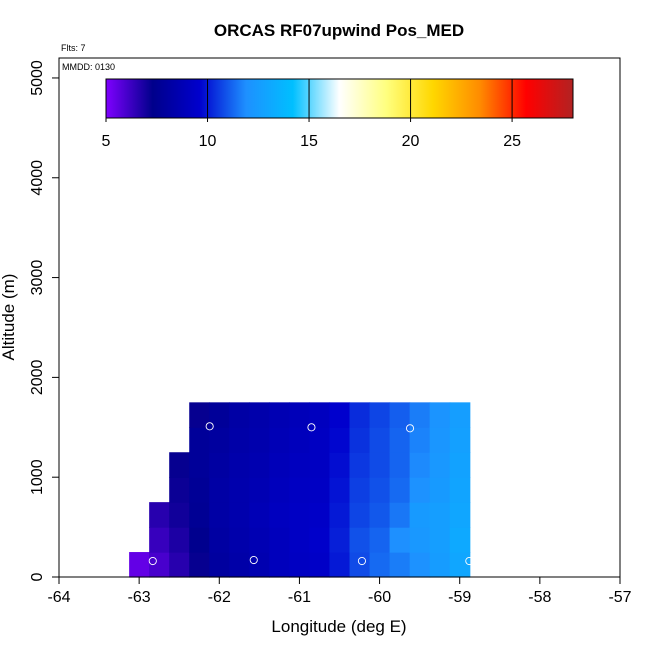  What do you see at coordinates (208, 141) in the screenshot?
I see `colorbar-tick-label: 10` at bounding box center [208, 141].